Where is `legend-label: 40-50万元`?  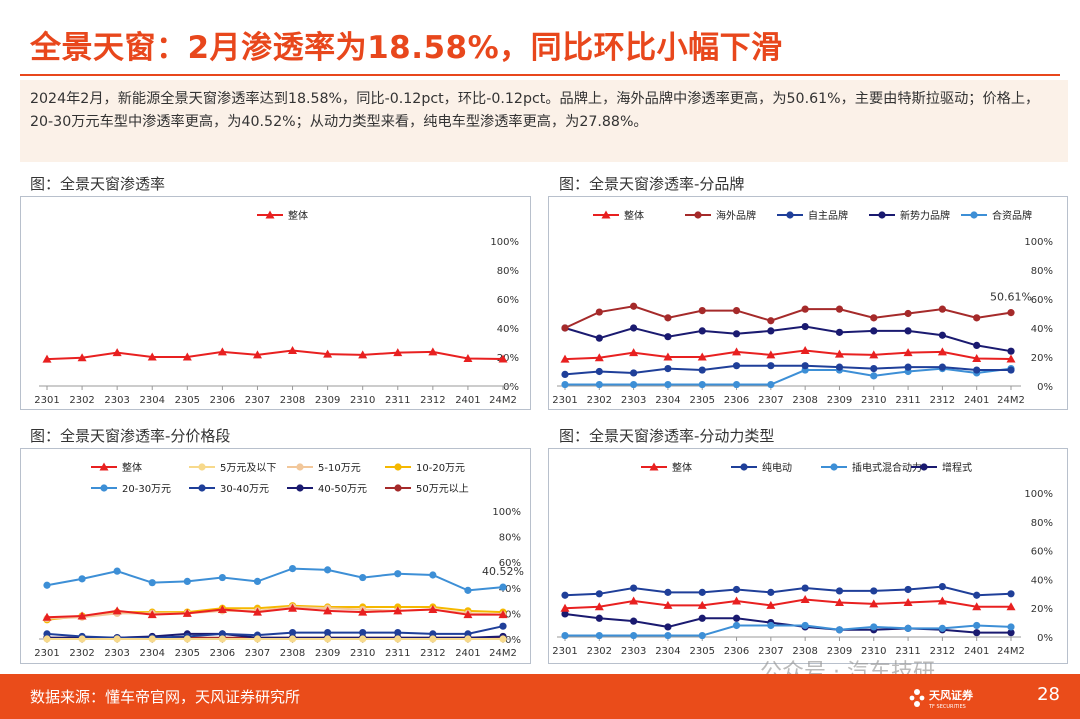 legend-label: 40-50万元 is located at coordinates (342, 489).